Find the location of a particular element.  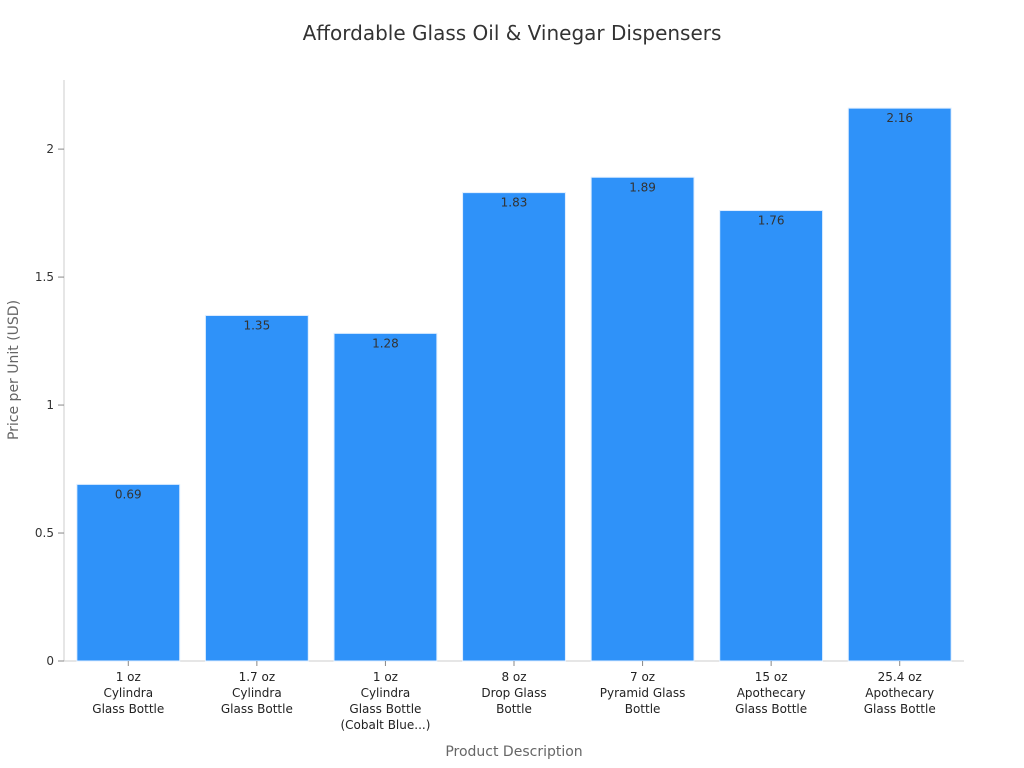

x-category-label: 7 oz Pyramid Glass Bottle is located at coordinates (643, 693).